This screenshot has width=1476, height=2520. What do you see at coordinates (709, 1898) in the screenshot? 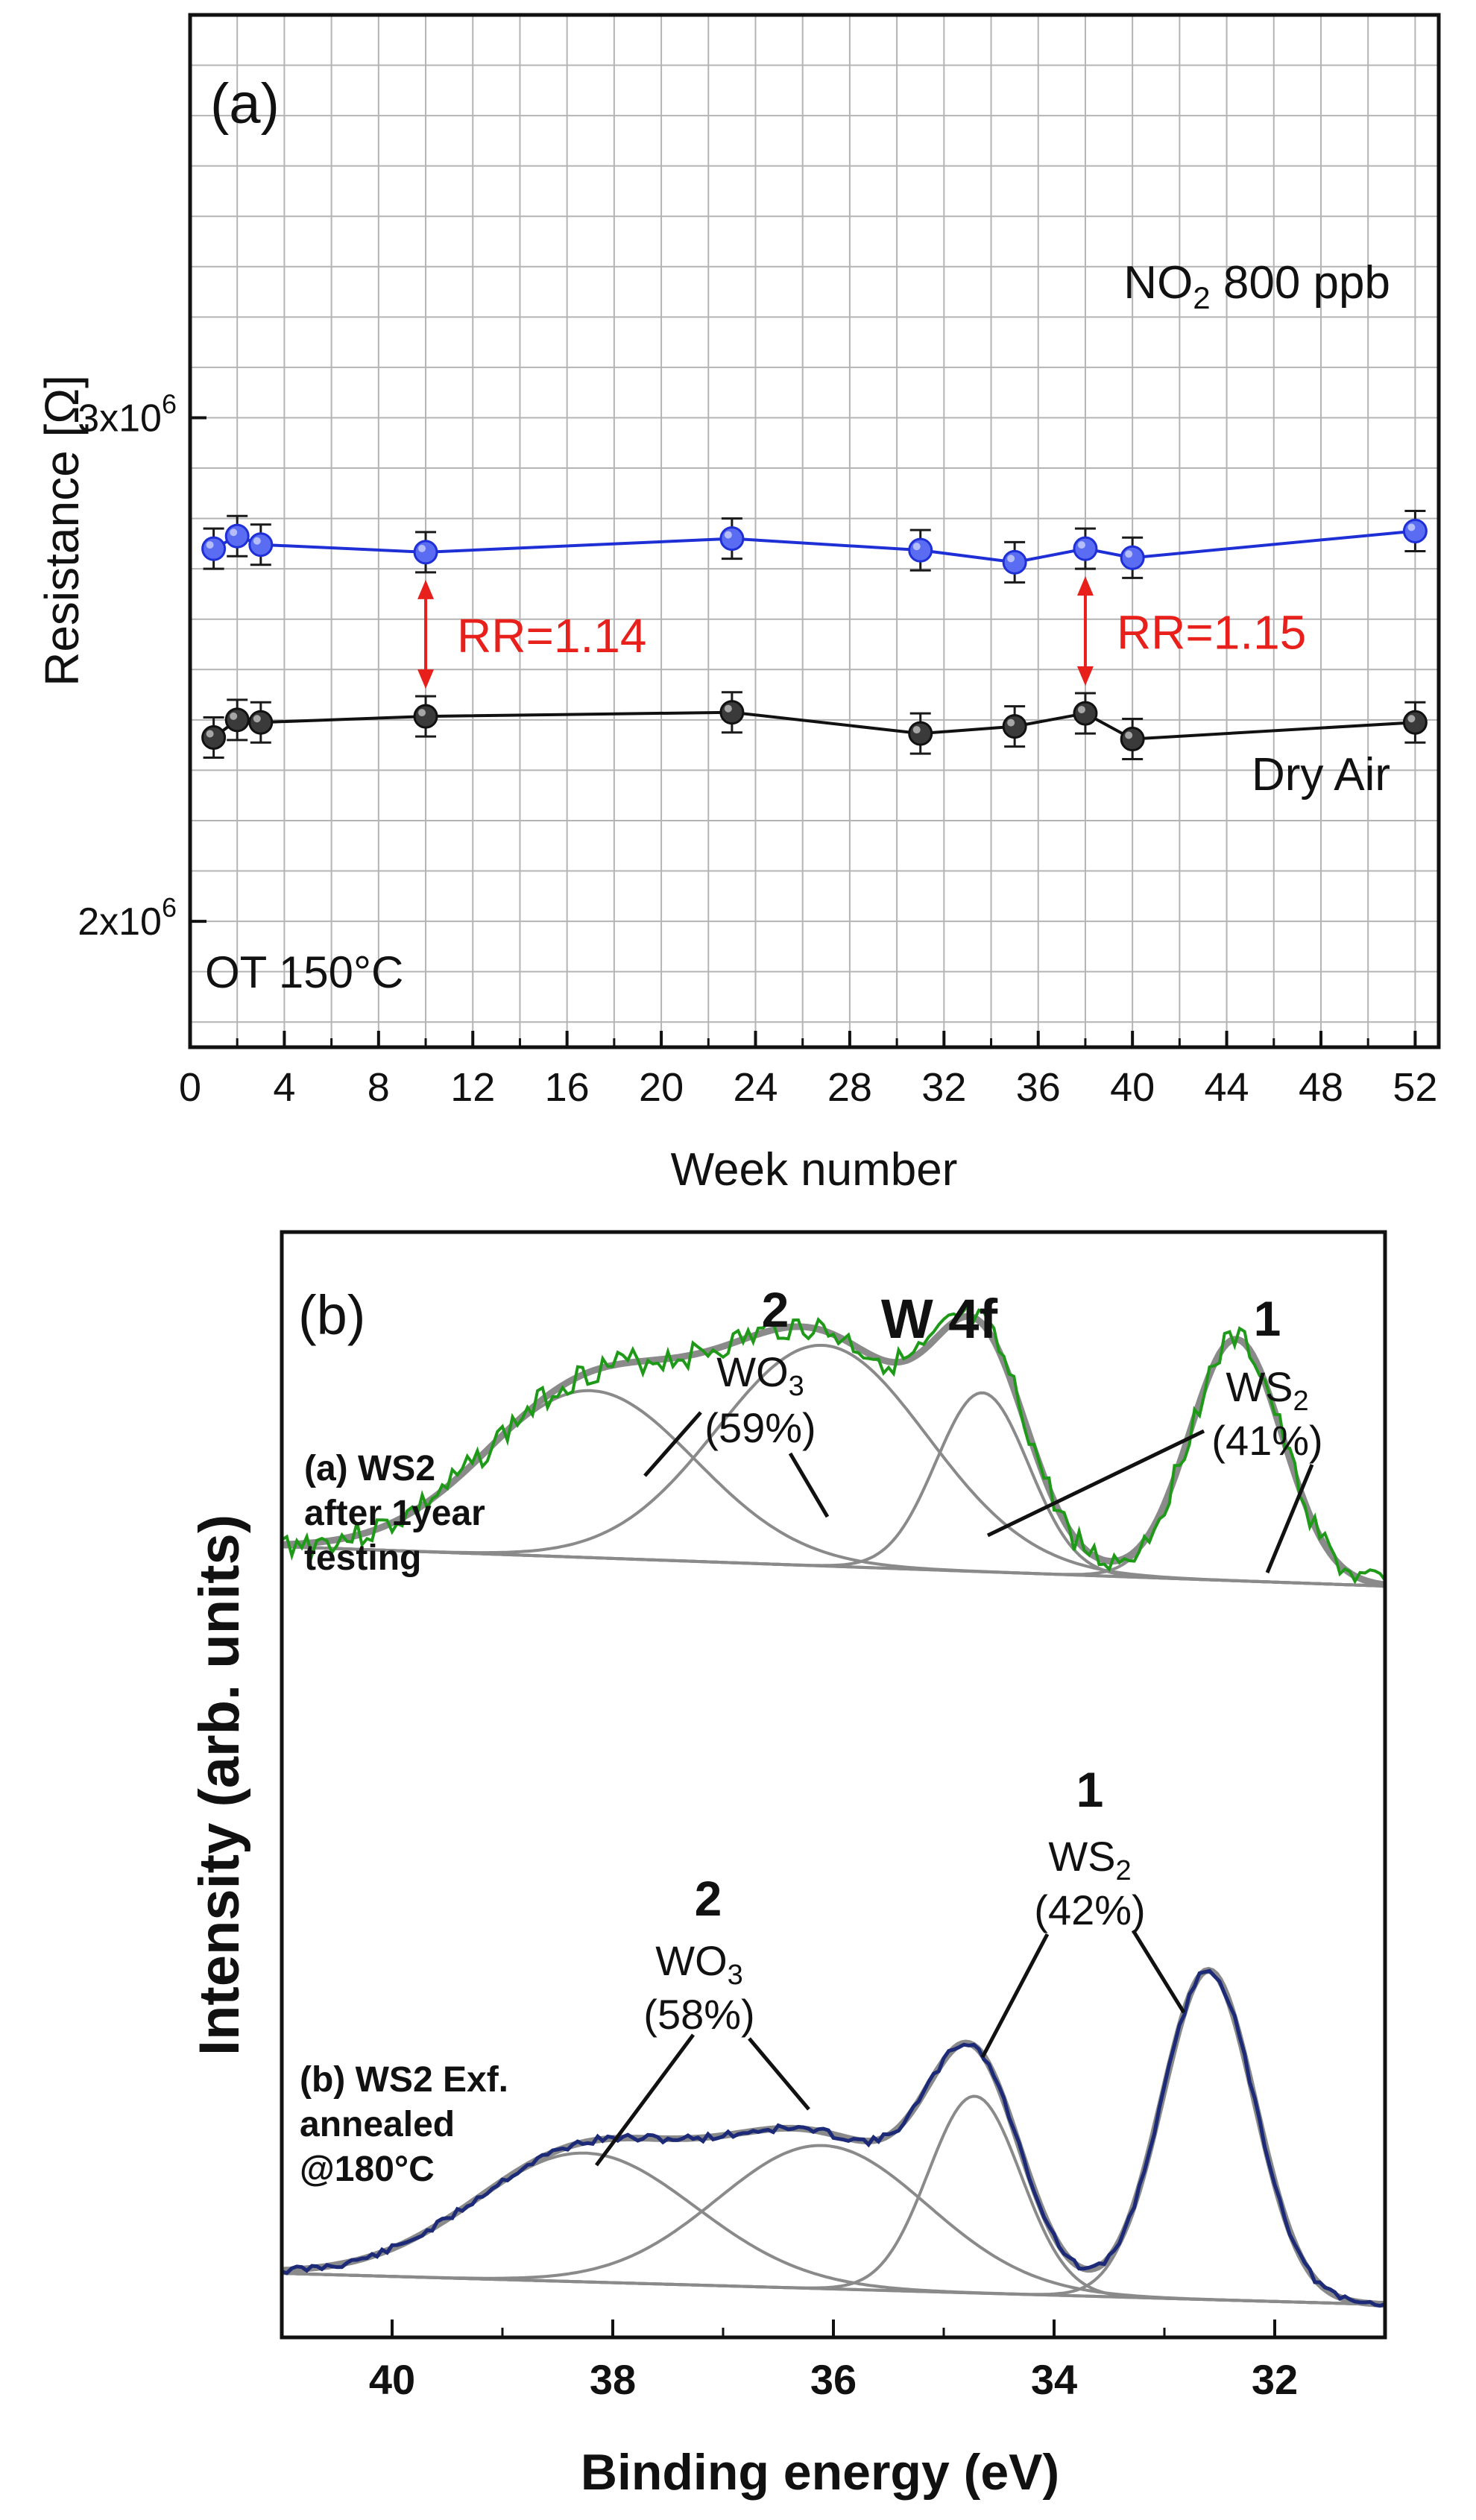
I see `spectrum-b-peak2-number: 2` at bounding box center [709, 1898].